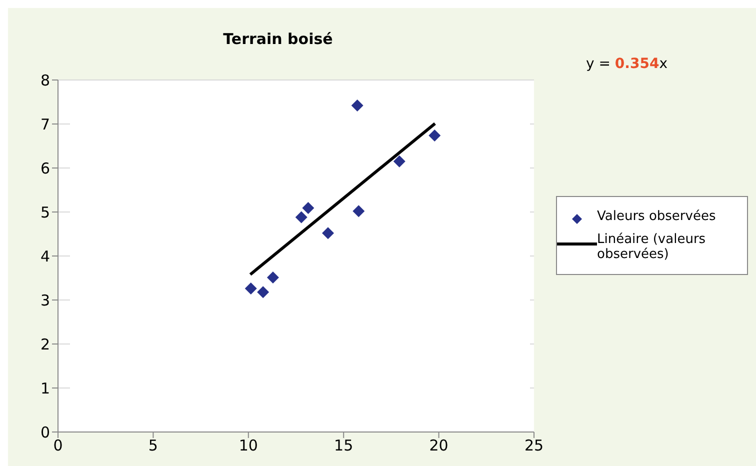  I want to click on y-tick-label: 5, so click(45, 212).